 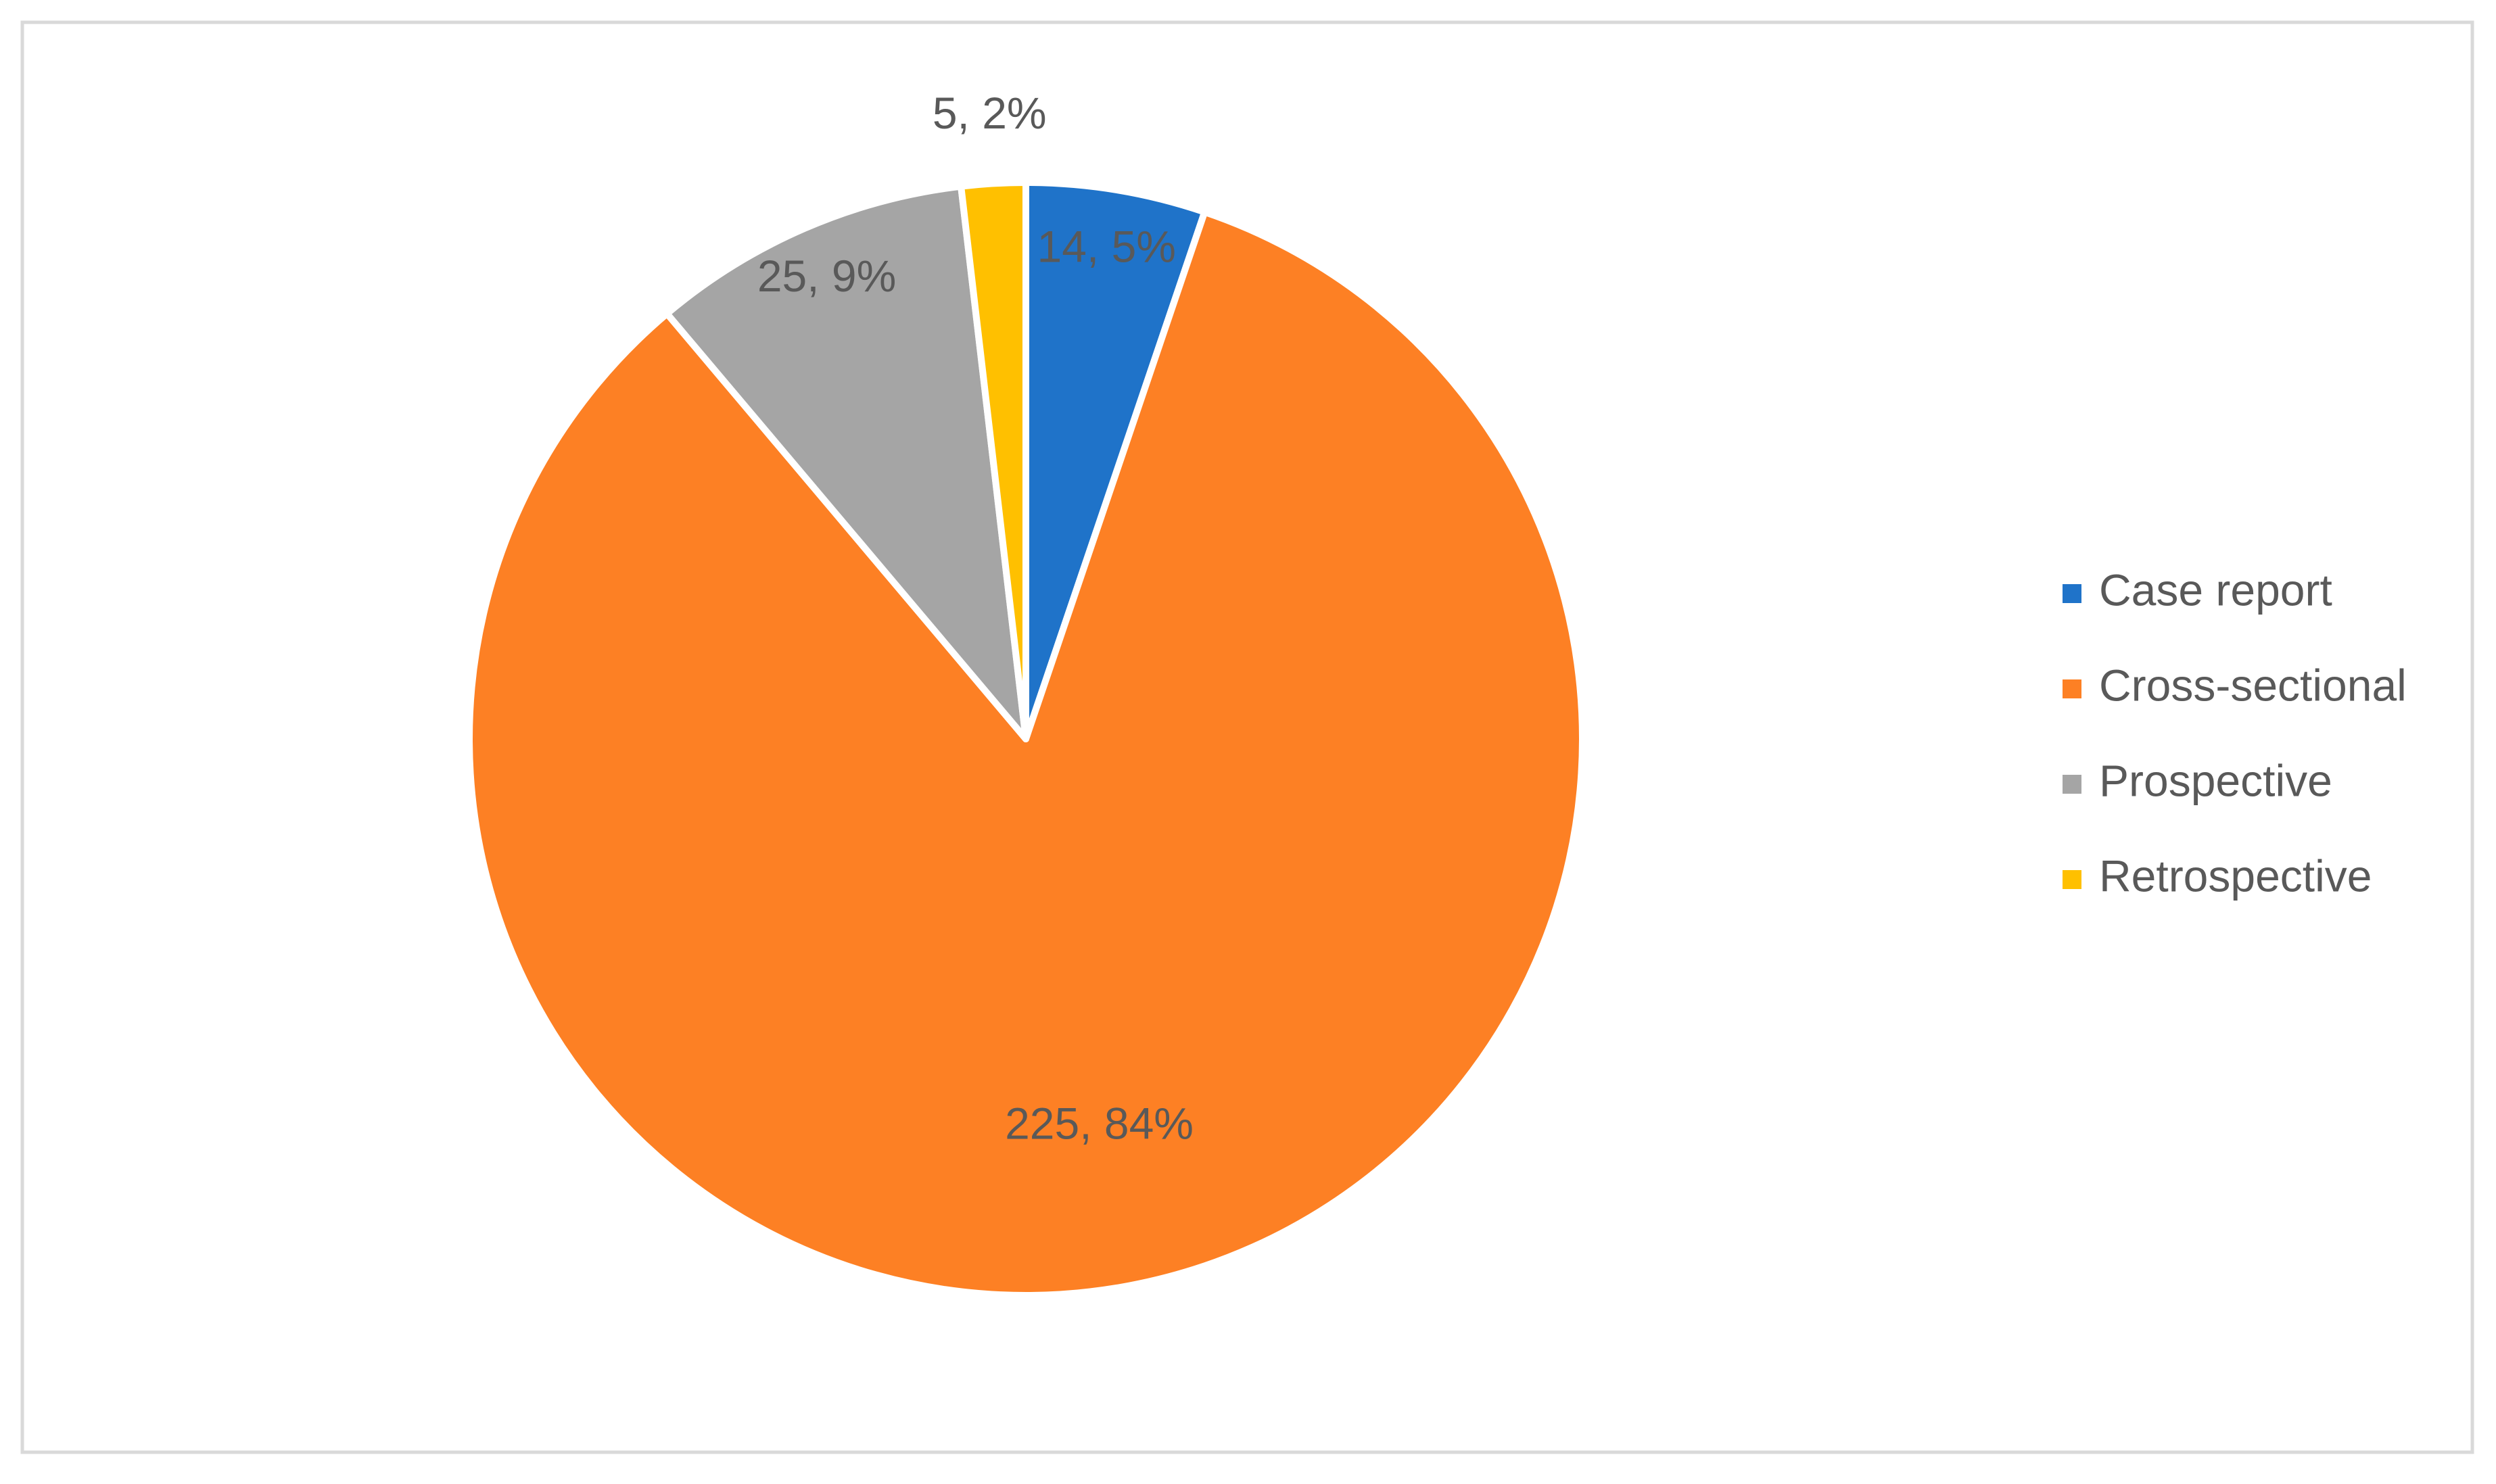 I want to click on data-label: 14, 5%, so click(x=1106, y=247).